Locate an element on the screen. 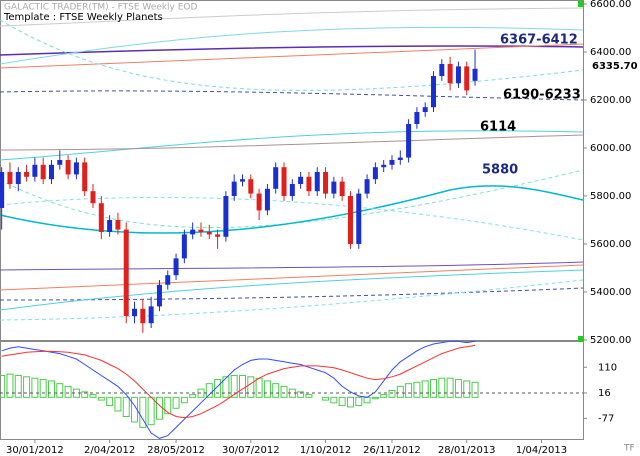 The width and height of the screenshot is (640, 456). annotation: 6367-6412 is located at coordinates (539, 40).